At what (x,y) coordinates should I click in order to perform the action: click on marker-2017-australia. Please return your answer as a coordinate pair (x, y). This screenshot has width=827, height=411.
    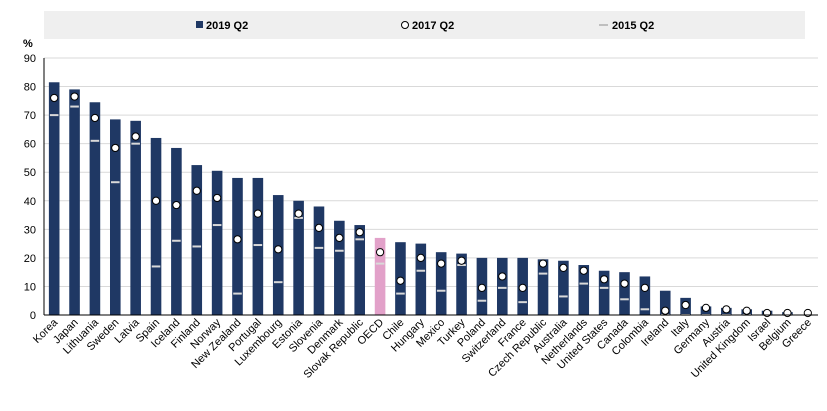
    Looking at the image, I should click on (563, 267).